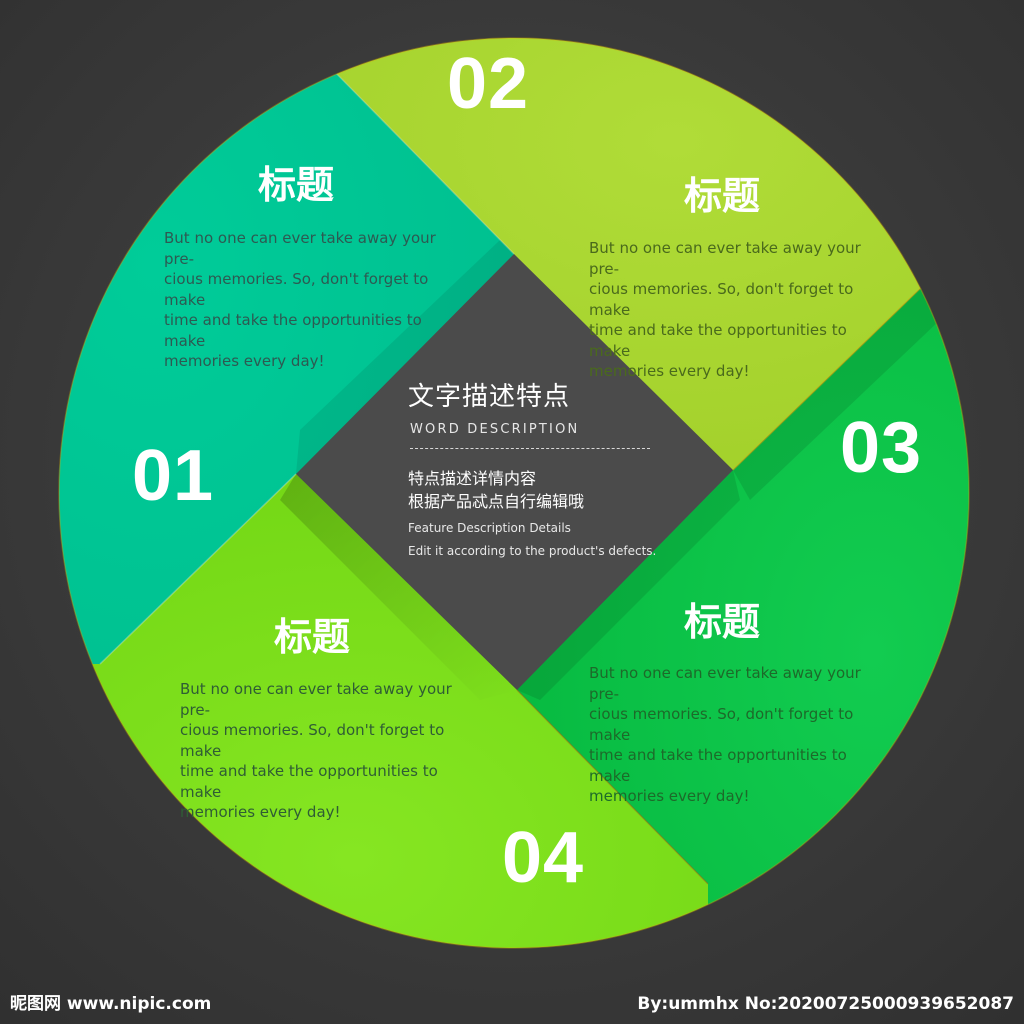 The image size is (1024, 1024). Describe the element at coordinates (472, 478) in the screenshot. I see `center-cn-line-1: 特点描述详情内容` at that location.